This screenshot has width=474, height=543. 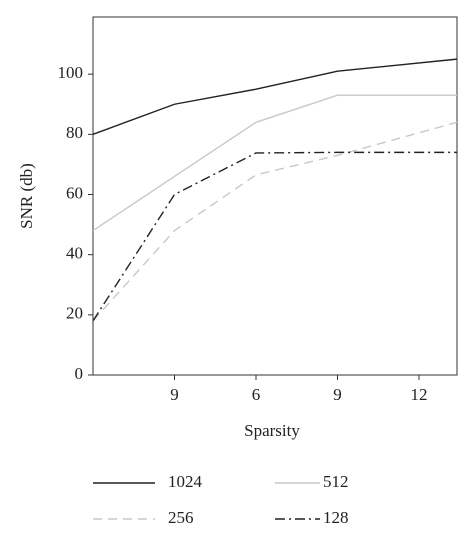 I want to click on x-tick-label: 12, so click(x=418, y=394).